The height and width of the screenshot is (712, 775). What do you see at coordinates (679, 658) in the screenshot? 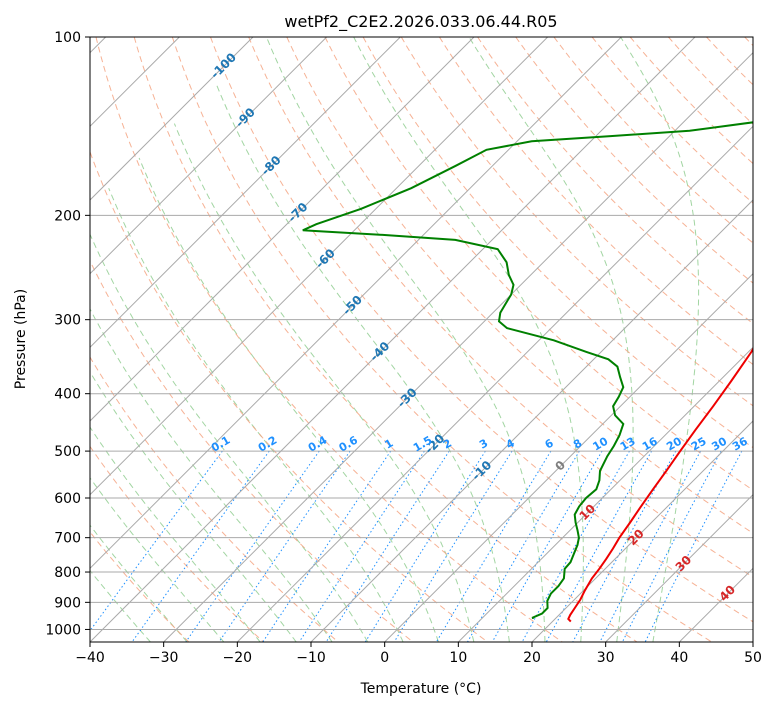
I see `x-tick-label: 40` at bounding box center [679, 658].